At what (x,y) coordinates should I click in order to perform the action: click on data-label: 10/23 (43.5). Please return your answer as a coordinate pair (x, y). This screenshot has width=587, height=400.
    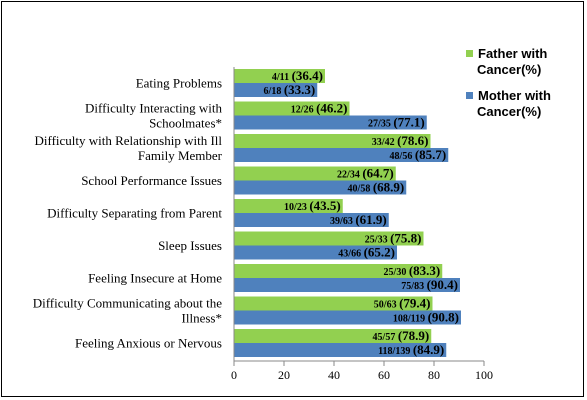
    Looking at the image, I should click on (312, 205).